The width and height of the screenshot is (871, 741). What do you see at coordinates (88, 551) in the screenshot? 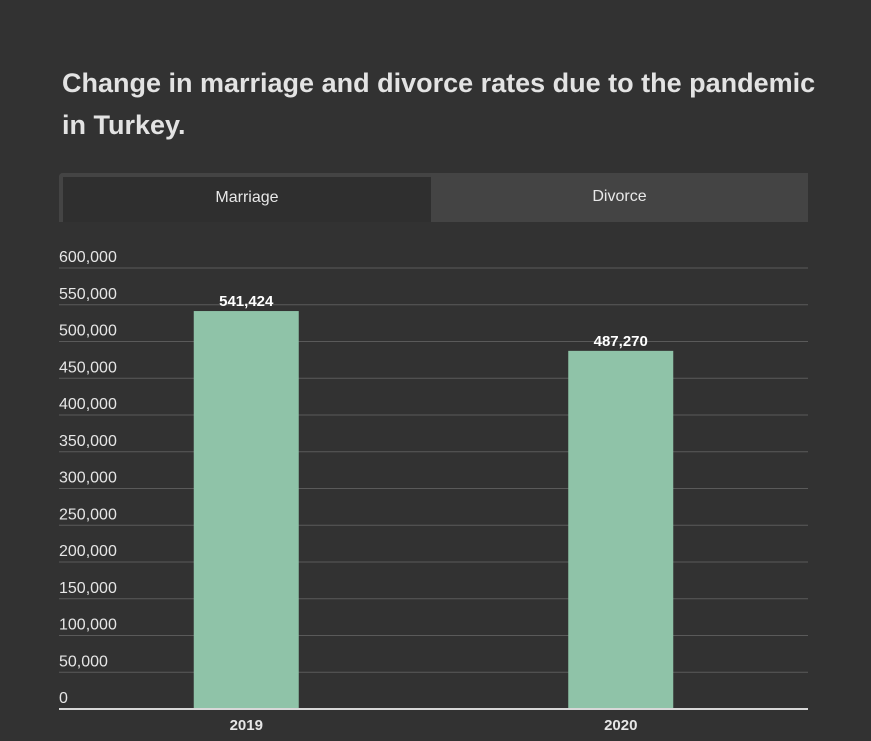
I see `y-tick-label: 200,000` at bounding box center [88, 551].